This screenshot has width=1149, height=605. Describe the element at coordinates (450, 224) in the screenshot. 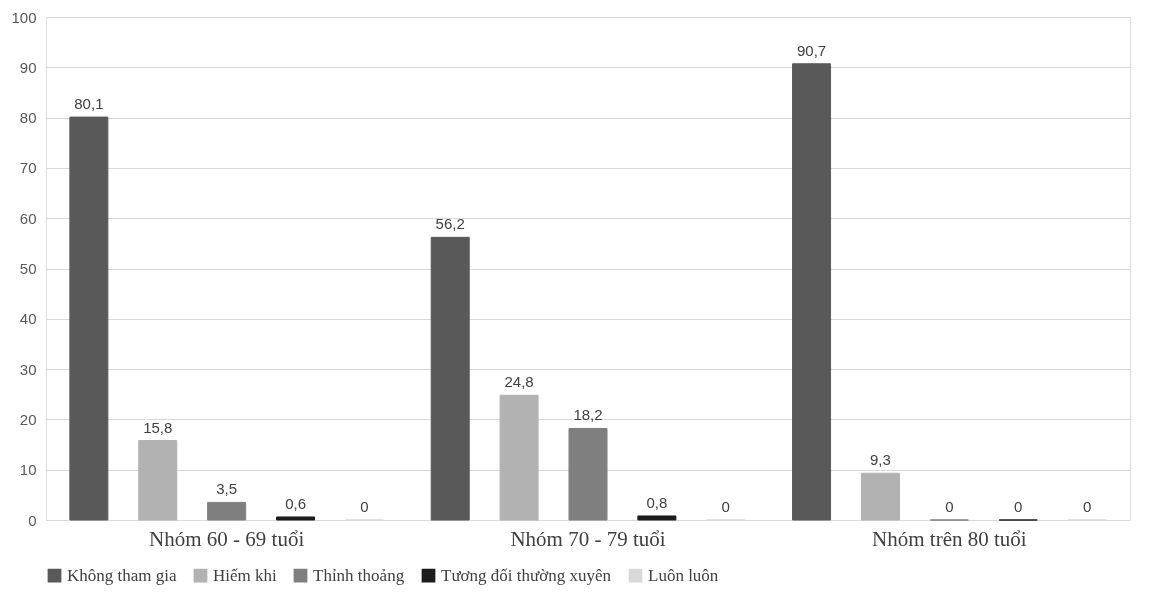

I see `data-label: 56,2` at that location.